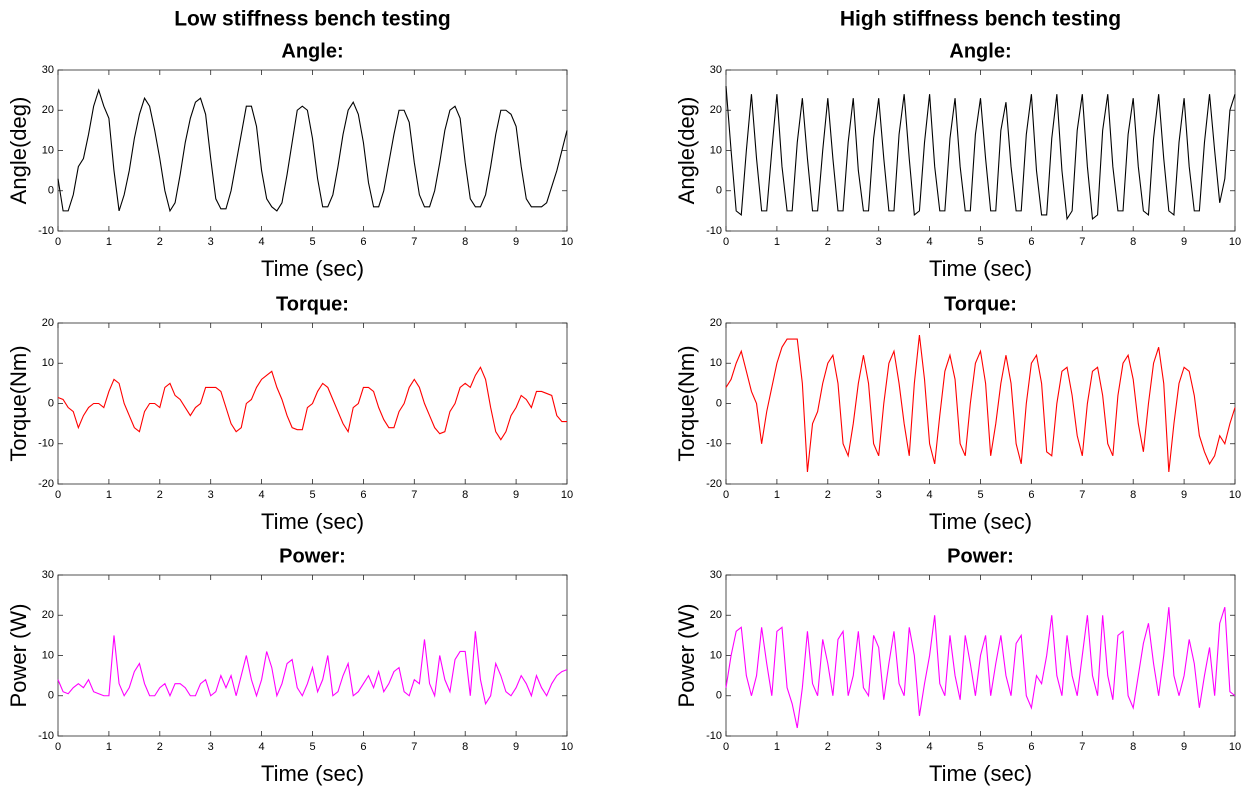 This screenshot has height=789, width=1250. Describe the element at coordinates (312, 51) in the screenshot. I see `subplot-title: Angle:` at that location.